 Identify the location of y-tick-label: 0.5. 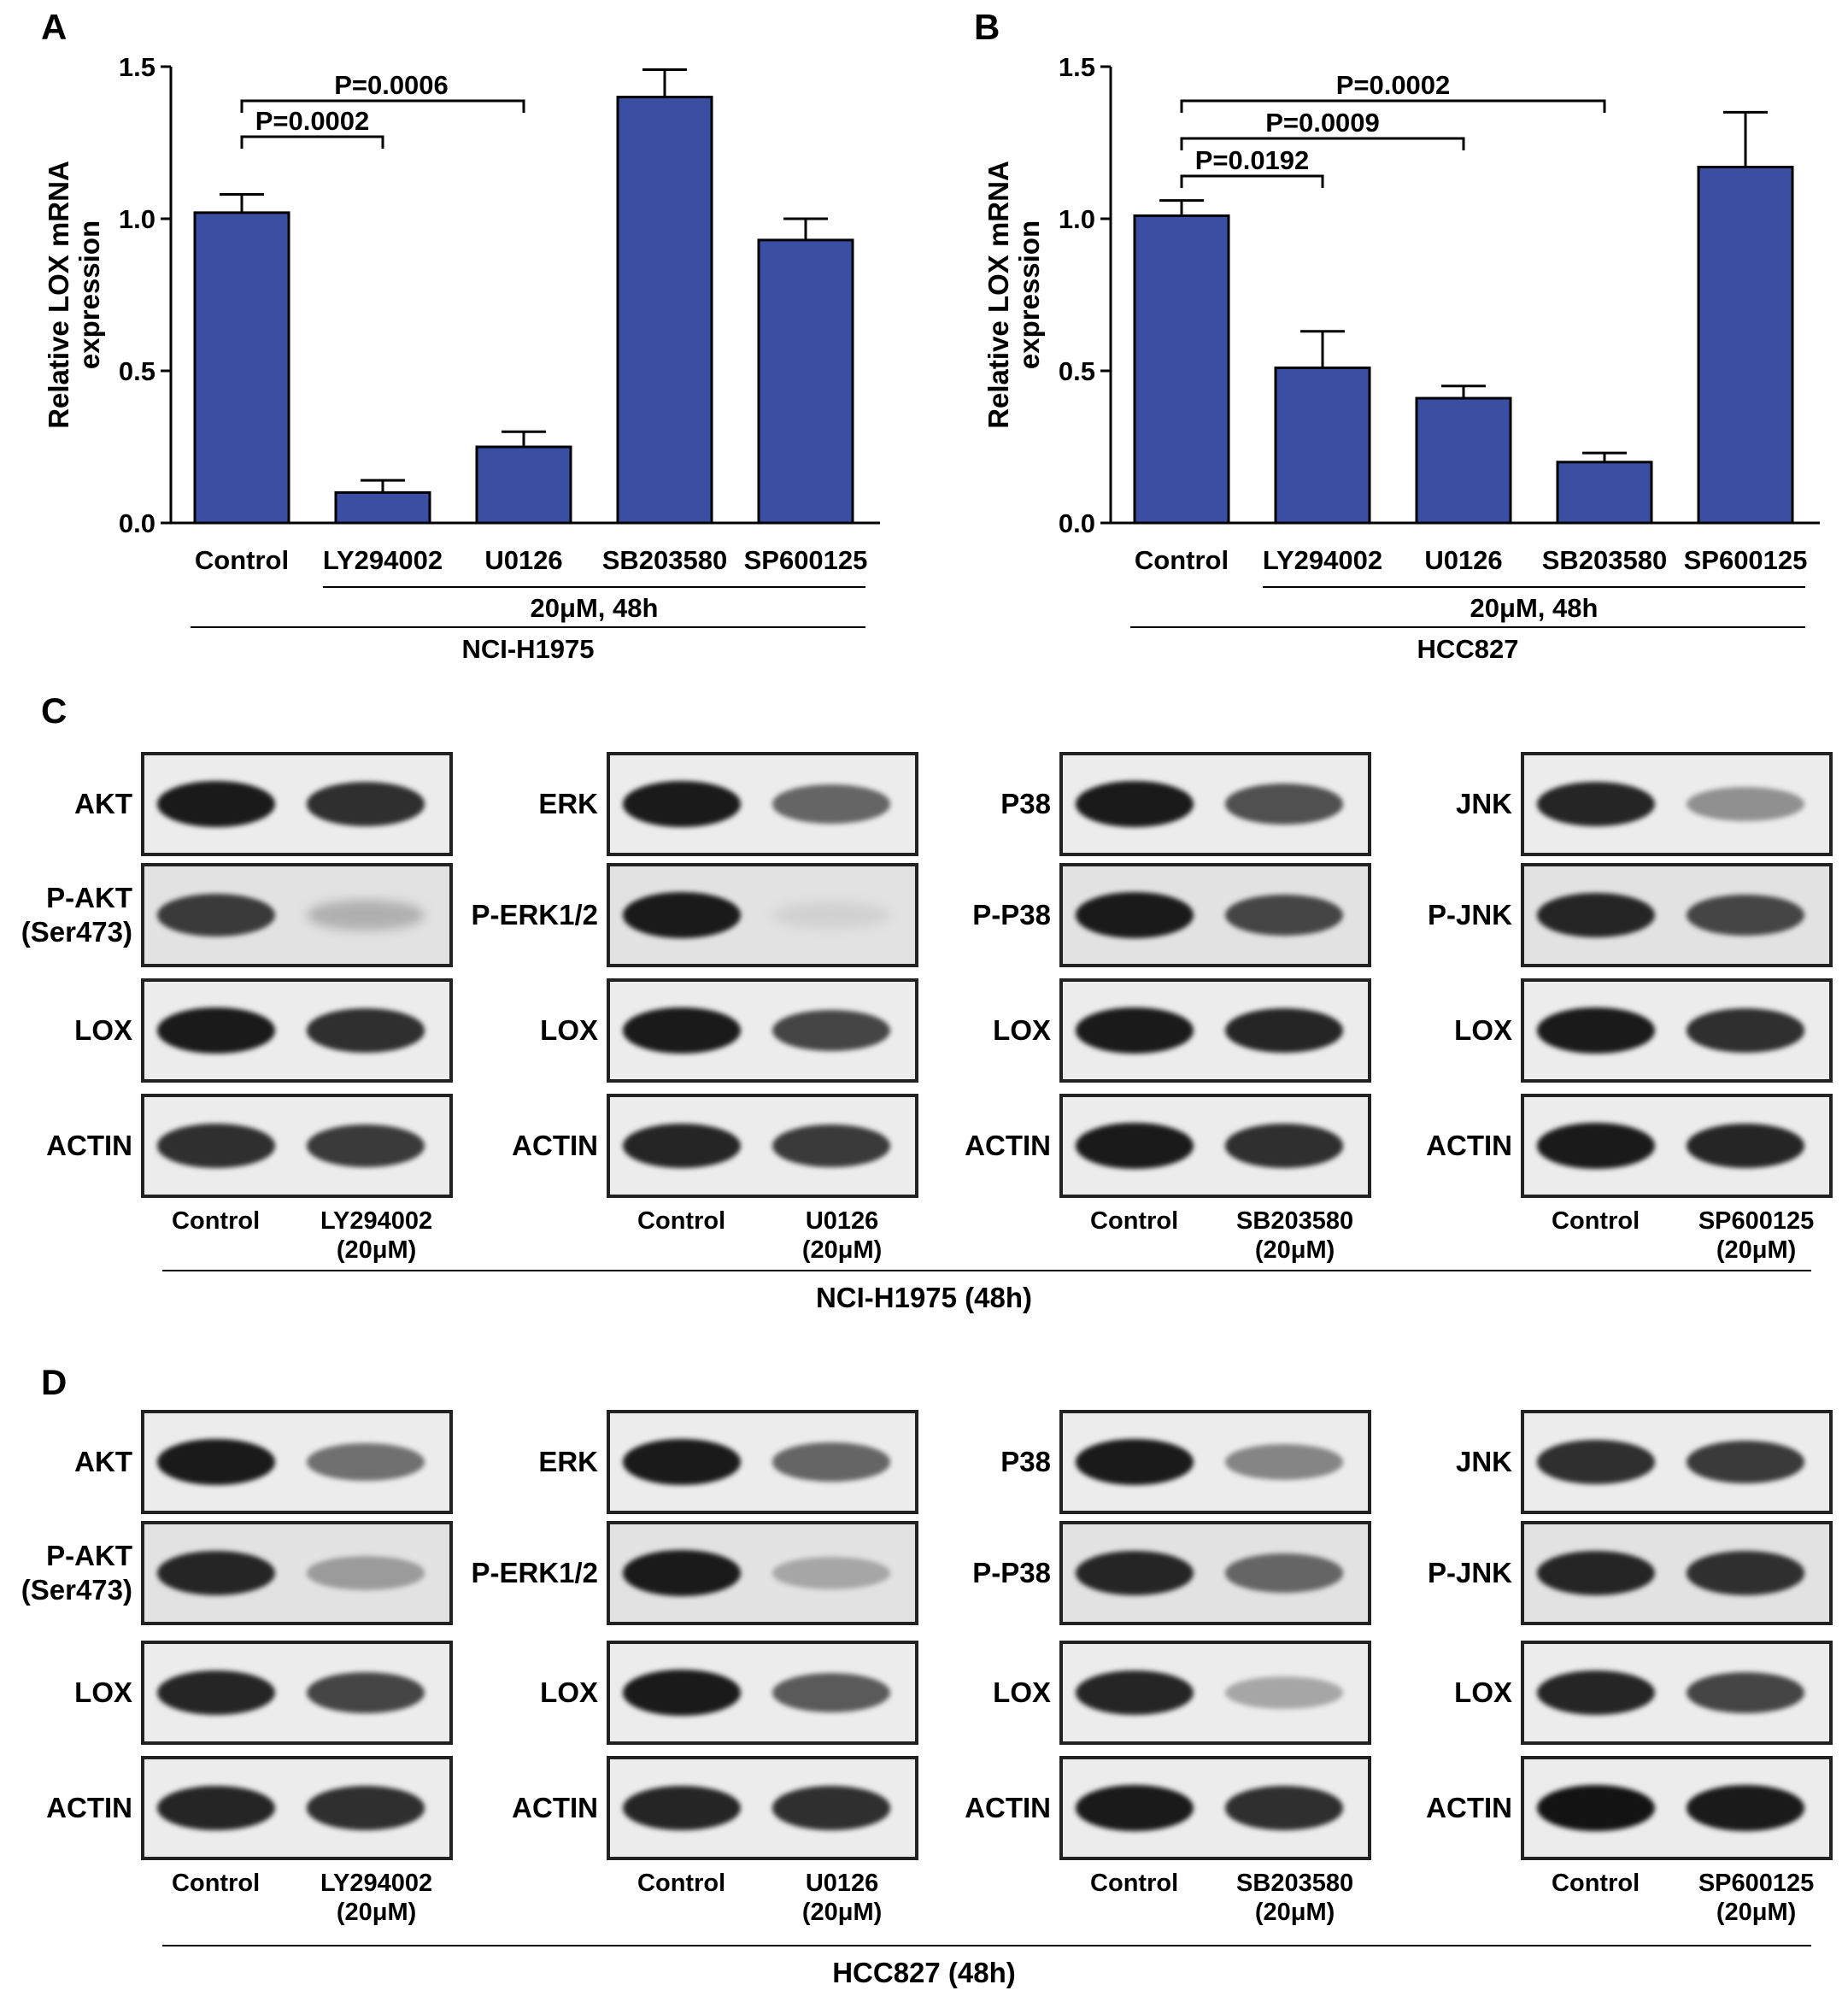
(137, 371).